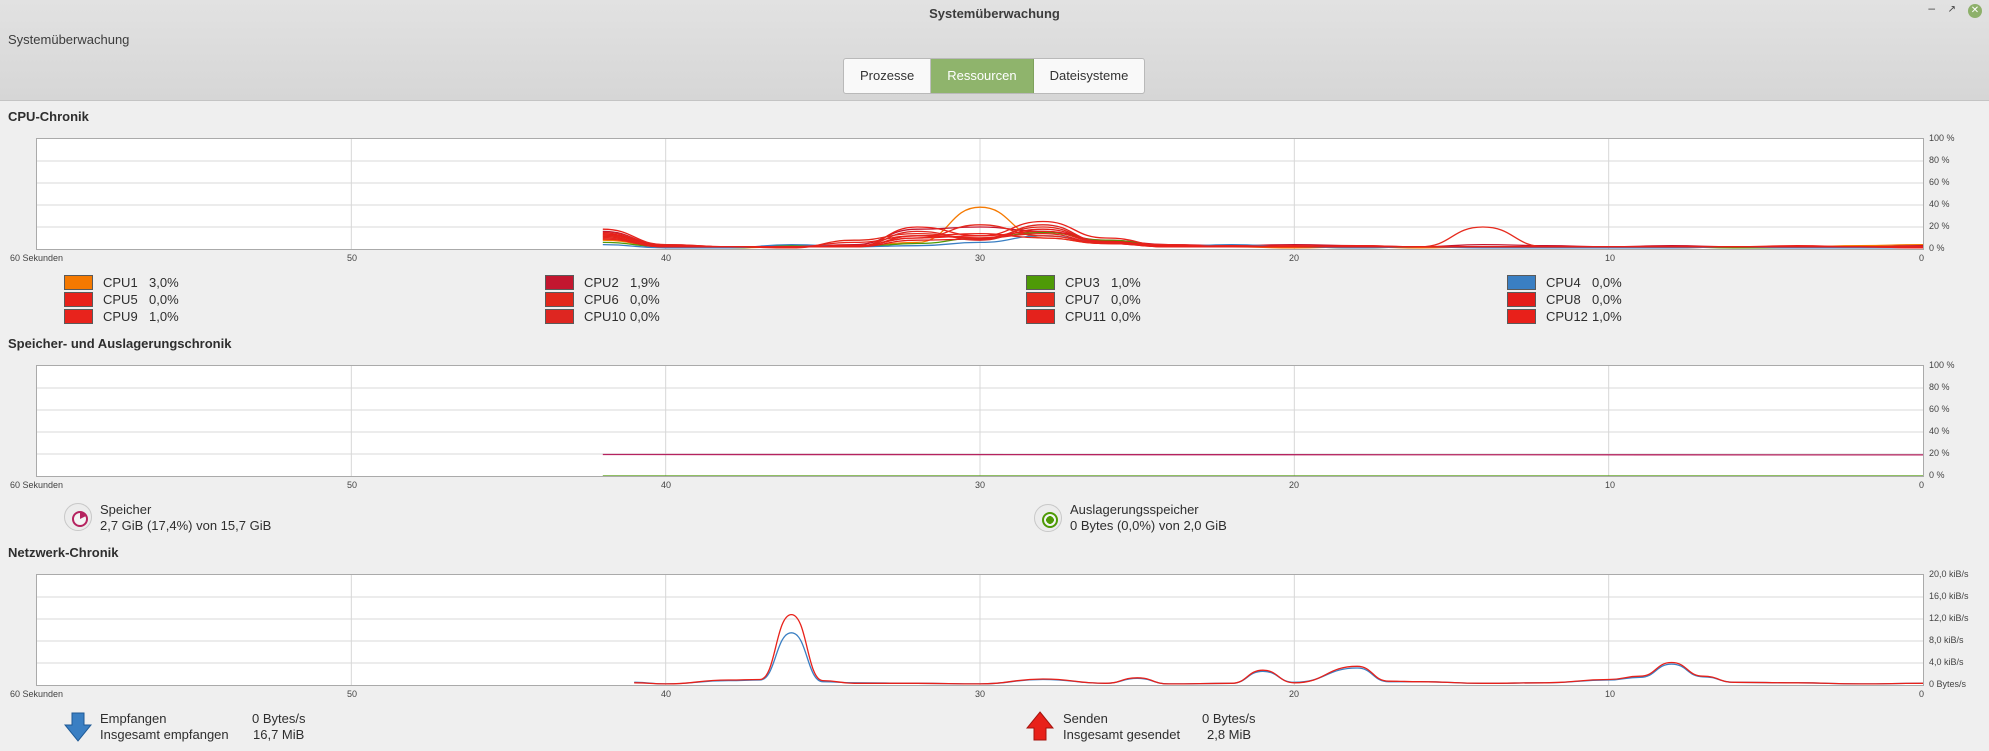 The height and width of the screenshot is (751, 1989). What do you see at coordinates (1278, 658) in the screenshot?
I see `network-series-empfangen` at bounding box center [1278, 658].